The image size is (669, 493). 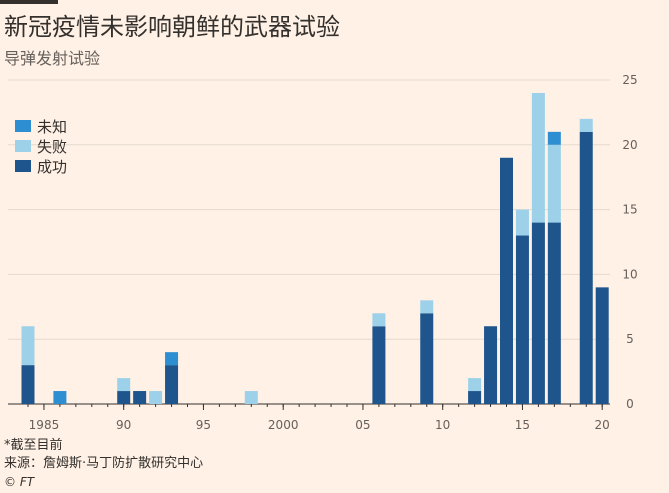 What do you see at coordinates (23, 166) in the screenshot?
I see `legend-swatch-success` at bounding box center [23, 166].